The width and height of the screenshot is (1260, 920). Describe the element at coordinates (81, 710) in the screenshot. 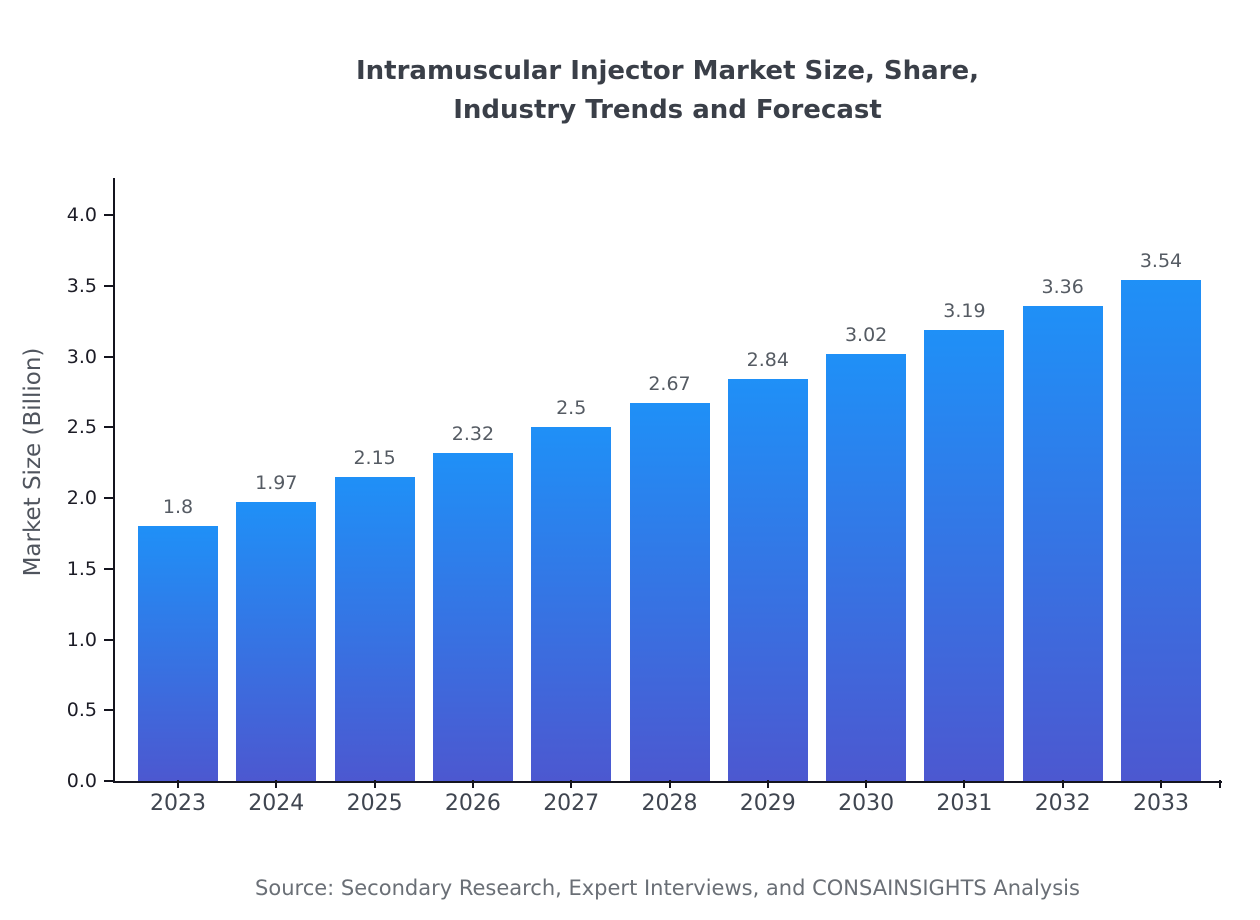

I see `y-tick-label: 0.5` at that location.